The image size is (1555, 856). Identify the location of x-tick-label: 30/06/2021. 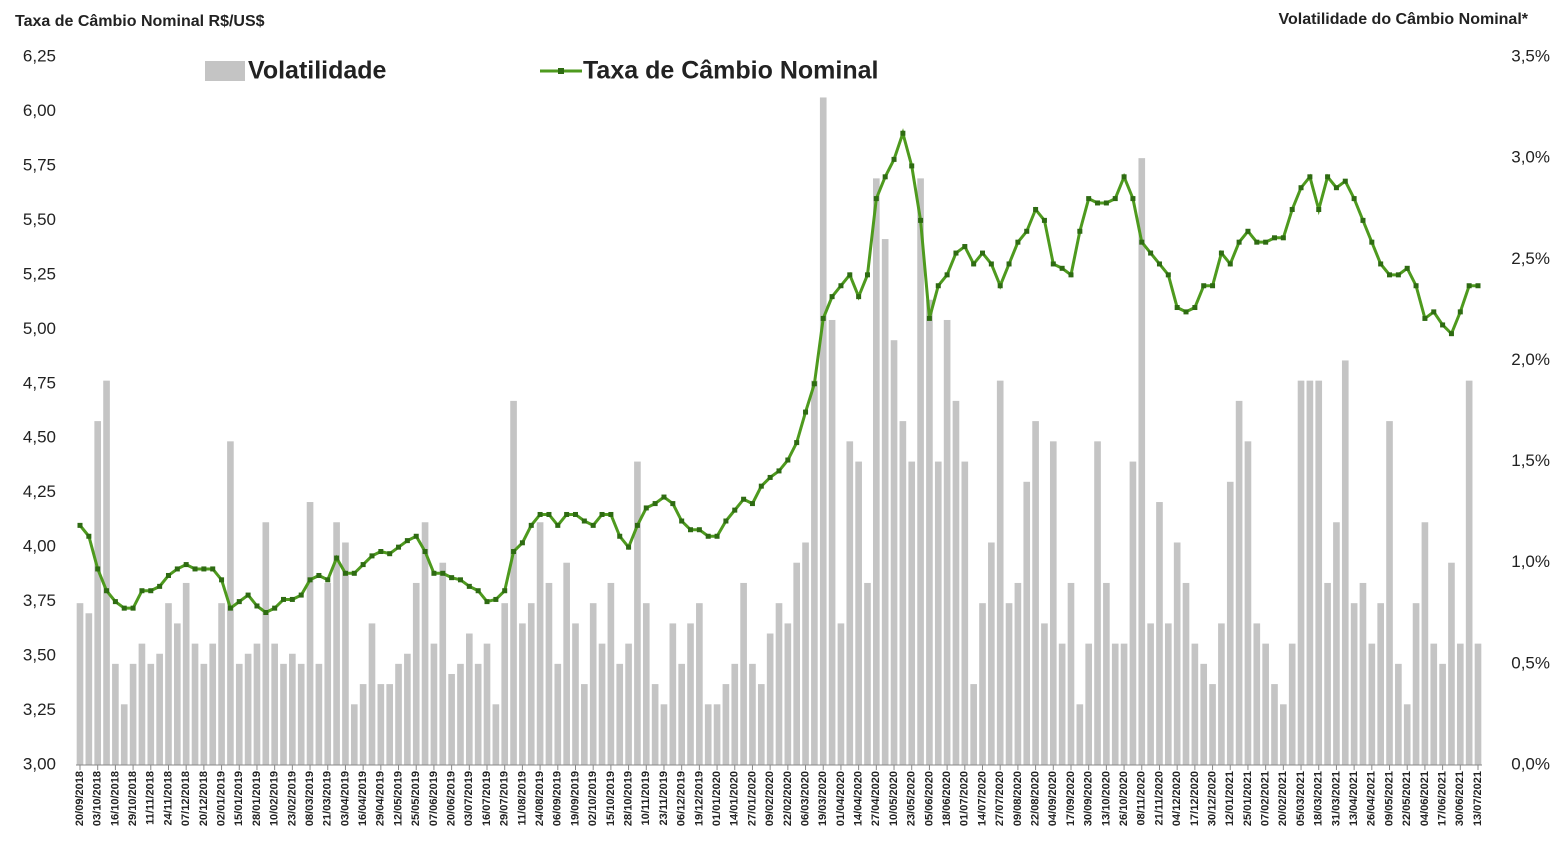
(1460, 798).